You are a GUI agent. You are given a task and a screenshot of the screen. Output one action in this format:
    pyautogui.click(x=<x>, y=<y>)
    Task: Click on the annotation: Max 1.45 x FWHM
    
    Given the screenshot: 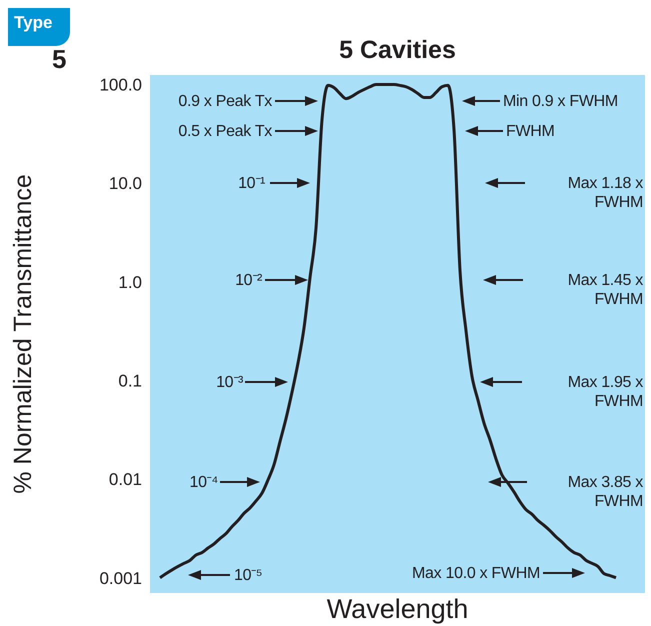 What is the action you would take?
    pyautogui.click(x=604, y=290)
    